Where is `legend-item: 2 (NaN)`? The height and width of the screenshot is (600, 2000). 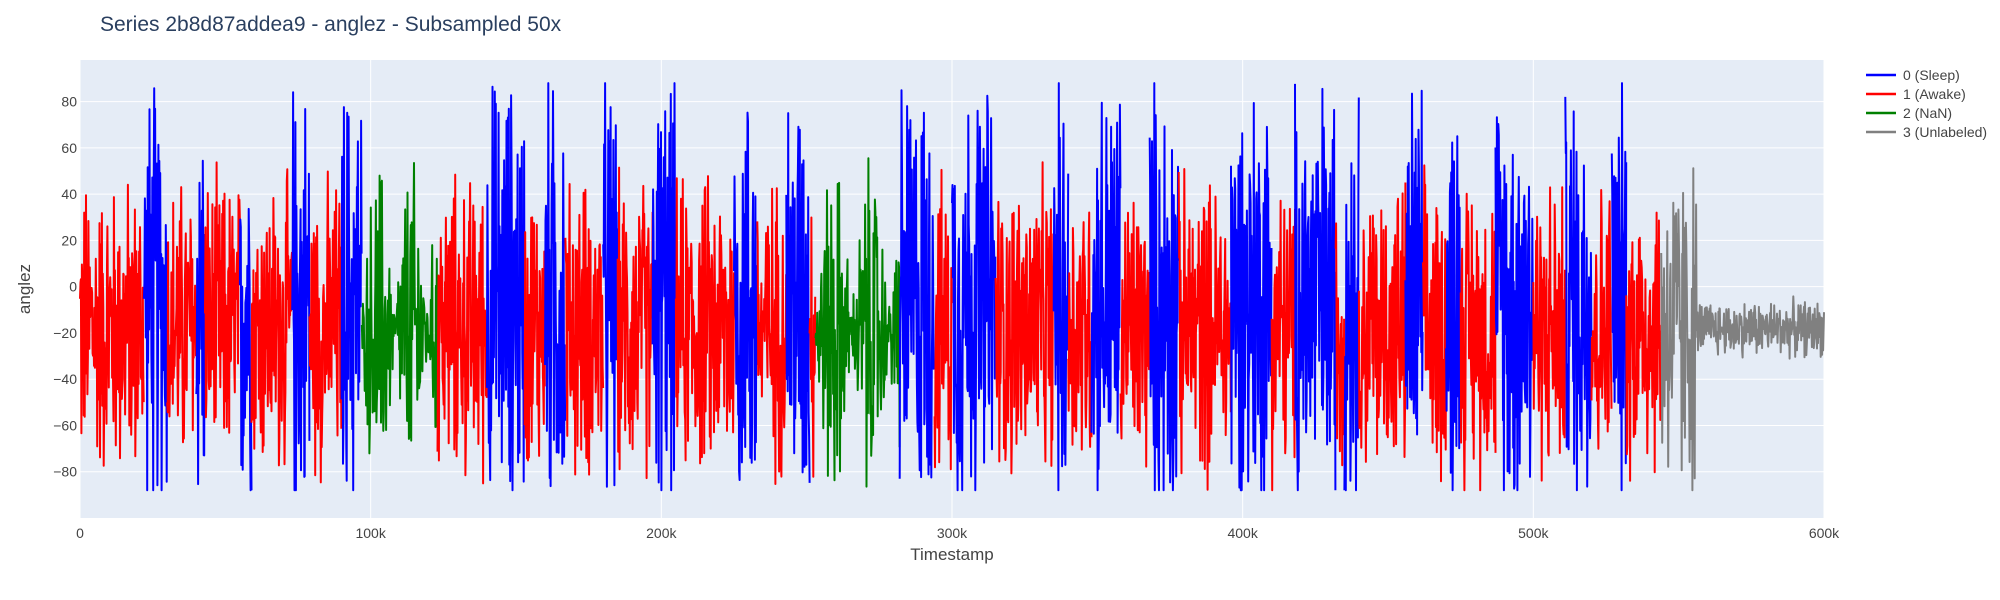
legend-item: 2 (NaN) is located at coordinates (1909, 113).